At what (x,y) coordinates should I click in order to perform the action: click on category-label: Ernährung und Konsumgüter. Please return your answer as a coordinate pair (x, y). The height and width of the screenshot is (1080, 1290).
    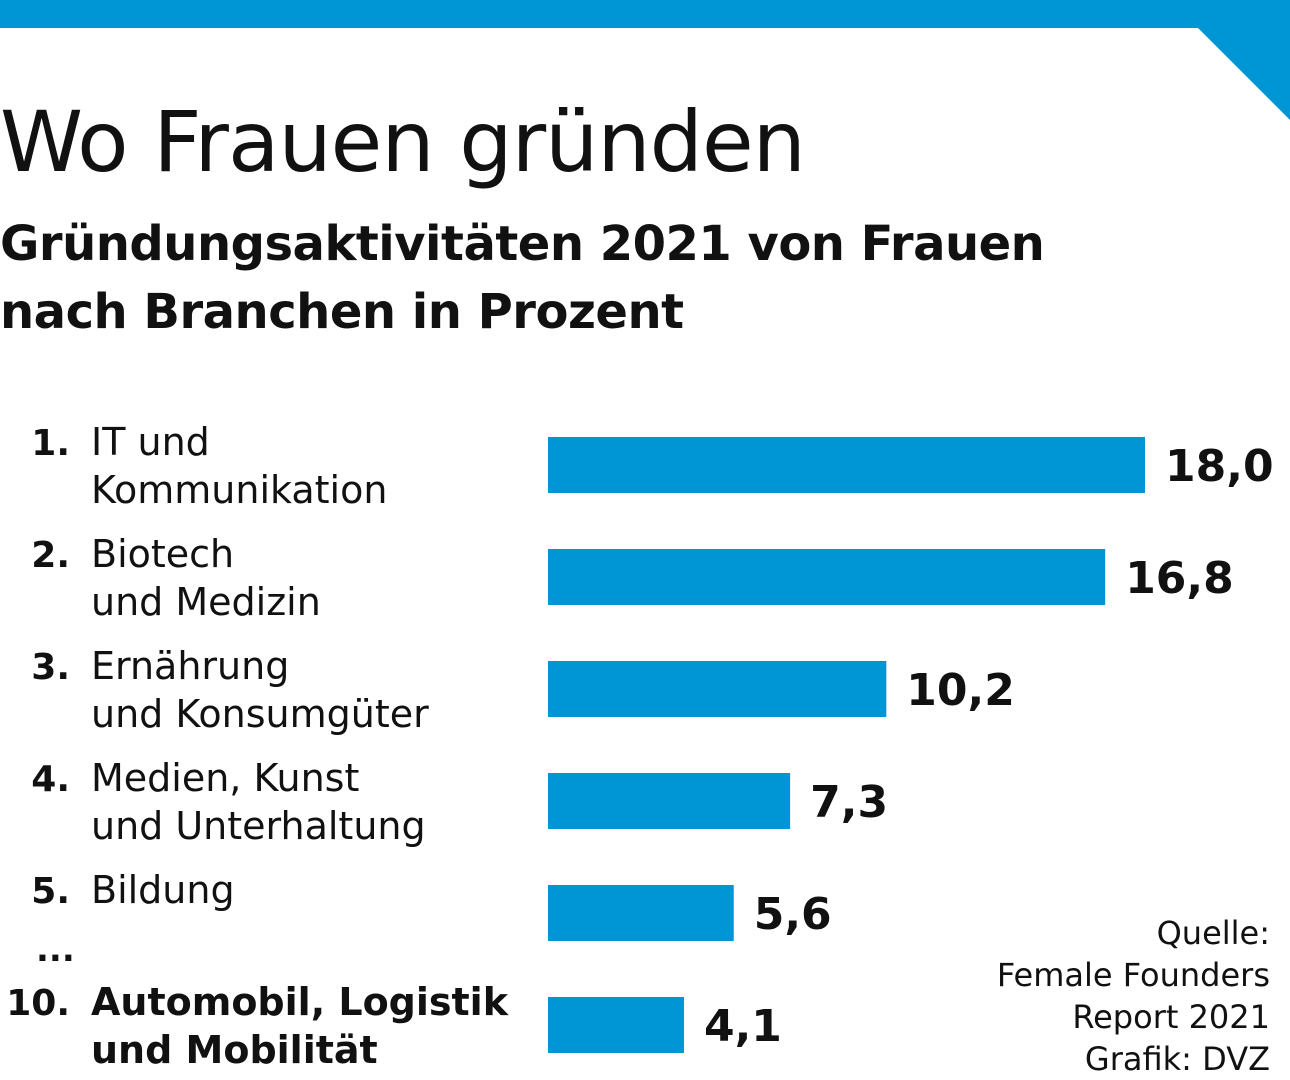
    Looking at the image, I should click on (316, 690).